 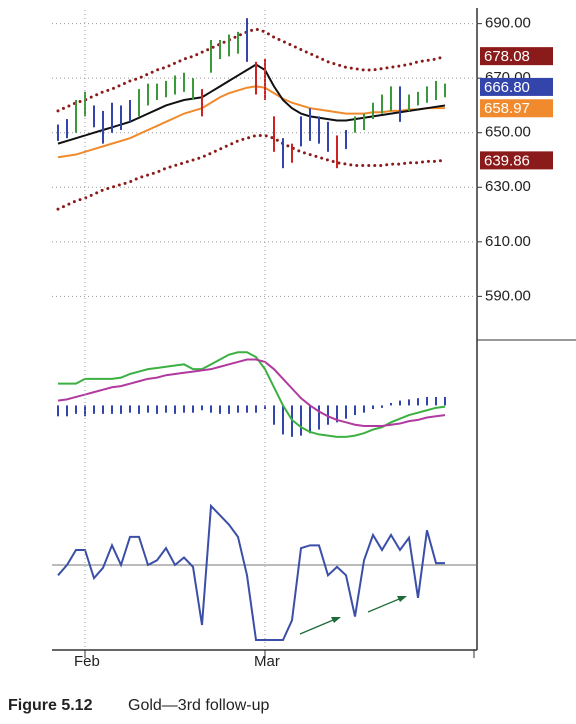 I want to click on y-tick-label: 690.00, so click(x=508, y=23).